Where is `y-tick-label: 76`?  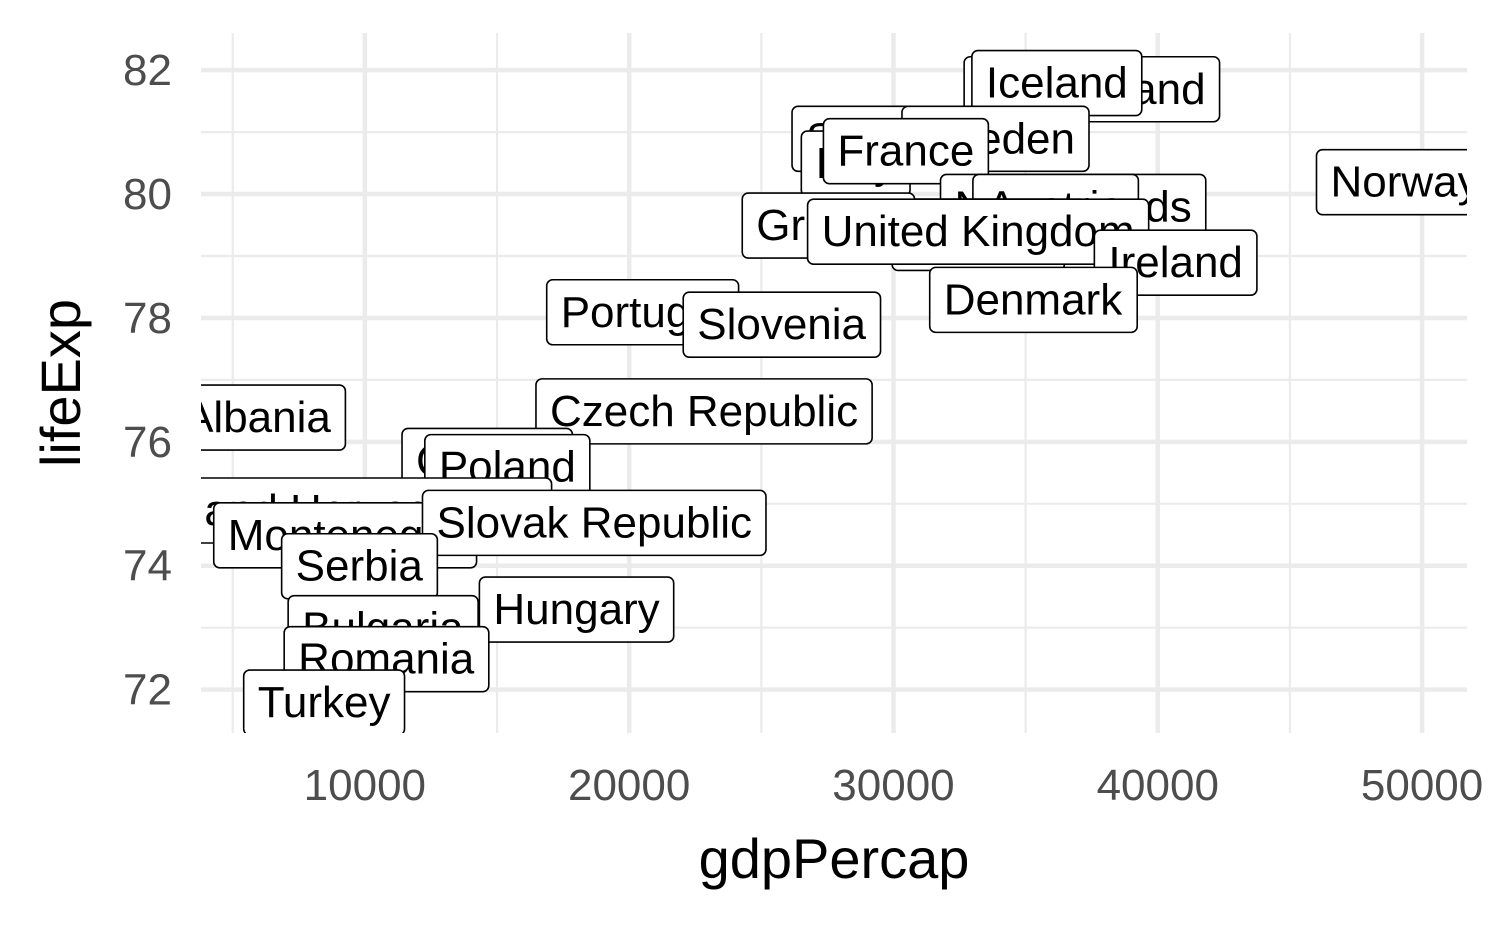
y-tick-label: 76 is located at coordinates (147, 442).